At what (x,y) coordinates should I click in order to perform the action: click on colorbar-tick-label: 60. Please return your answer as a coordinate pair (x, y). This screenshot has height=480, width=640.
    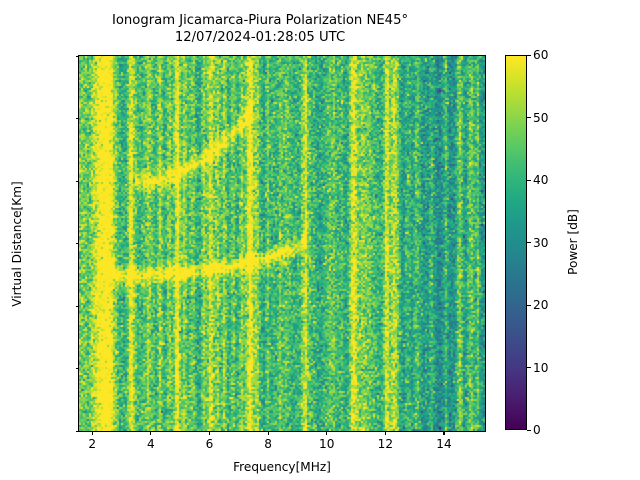
    Looking at the image, I should click on (541, 55).